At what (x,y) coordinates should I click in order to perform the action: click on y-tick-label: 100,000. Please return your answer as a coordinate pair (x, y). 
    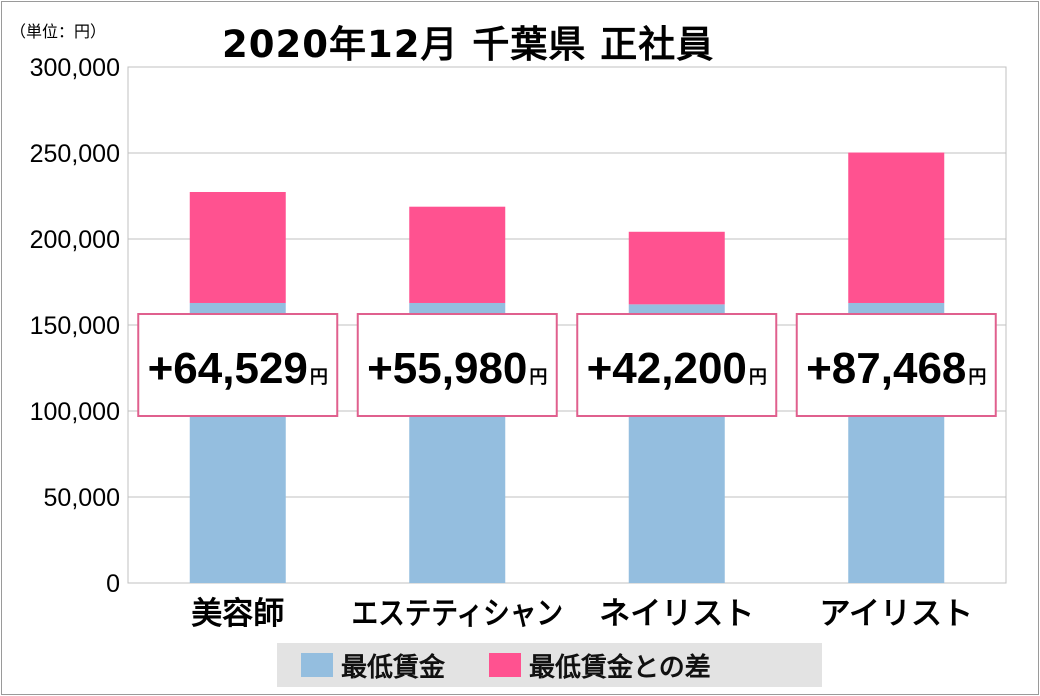
    Looking at the image, I should click on (75, 412).